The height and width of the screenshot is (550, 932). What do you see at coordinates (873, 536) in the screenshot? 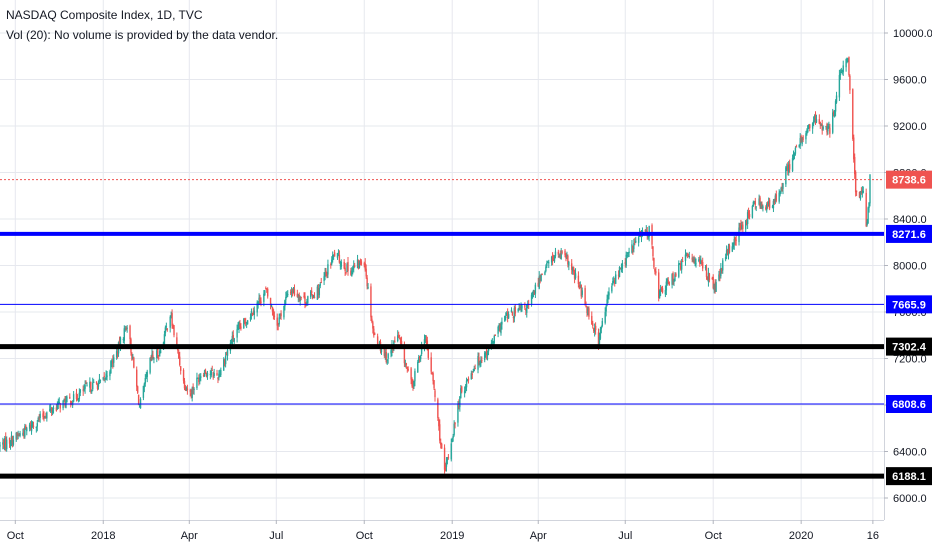
I see `x-tick-label: 16` at bounding box center [873, 536].